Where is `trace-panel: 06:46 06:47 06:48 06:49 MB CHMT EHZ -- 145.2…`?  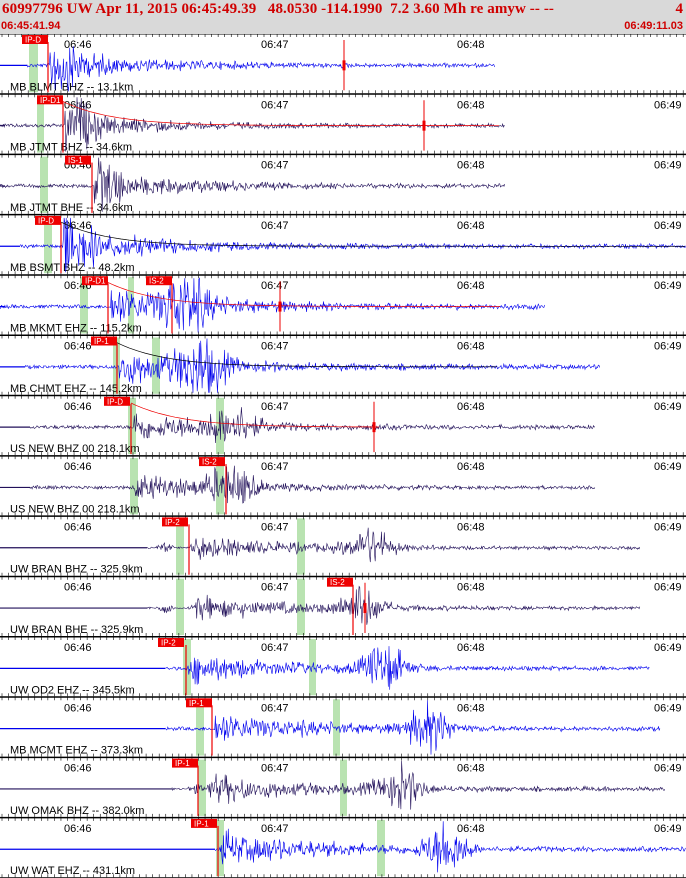
trace-panel: 06:46 06:47 06:48 06:49 MB CHMT EHZ -- 145.2… is located at coordinates (343, 365).